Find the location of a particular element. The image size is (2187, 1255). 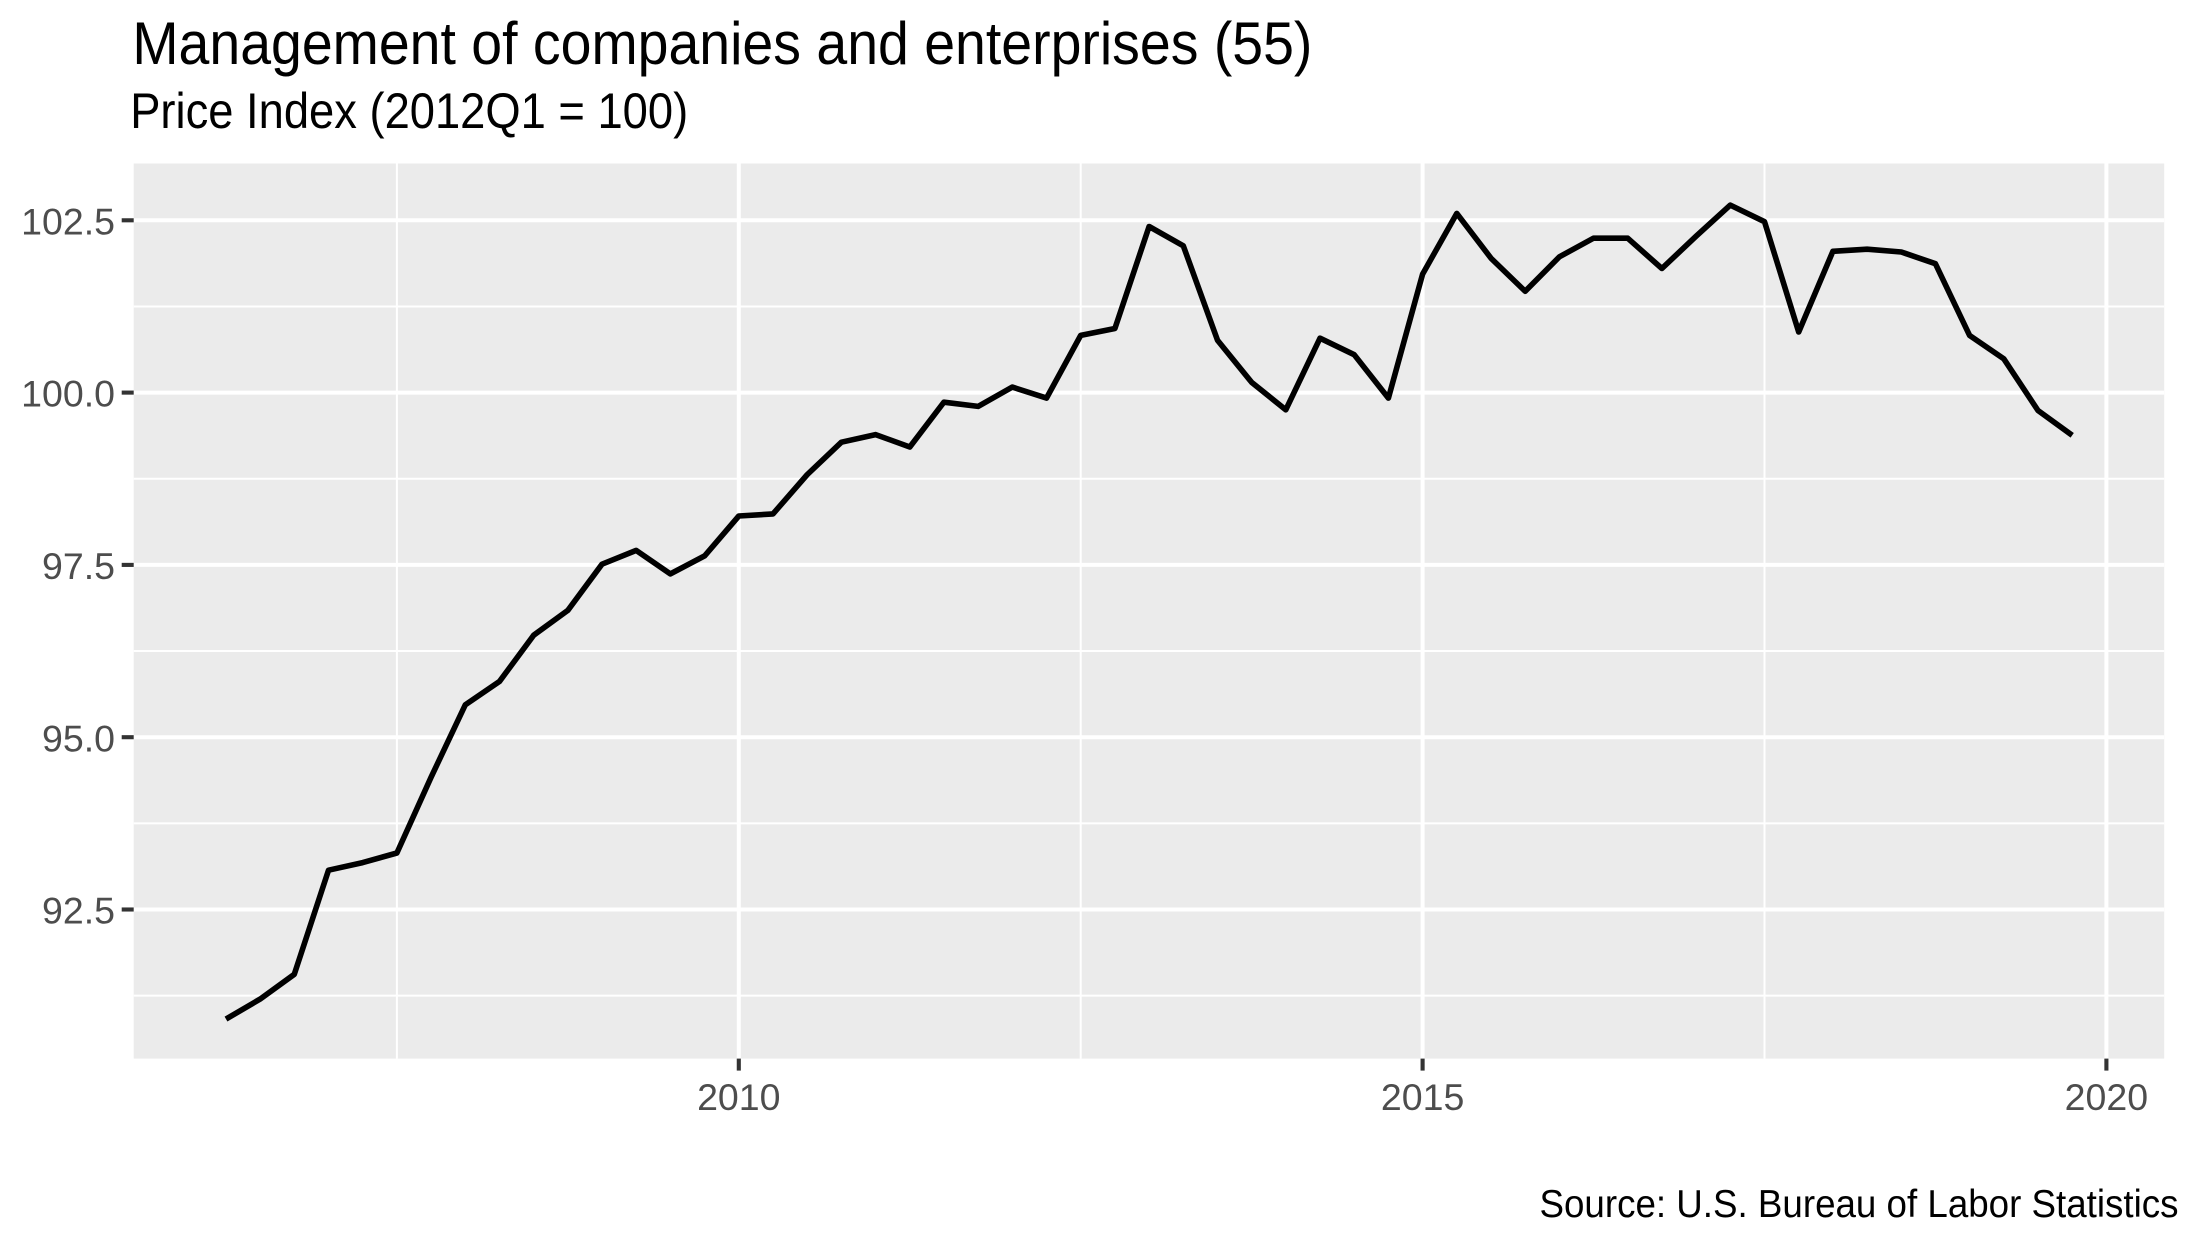

svg-text: 97.5 is located at coordinates (78, 566).